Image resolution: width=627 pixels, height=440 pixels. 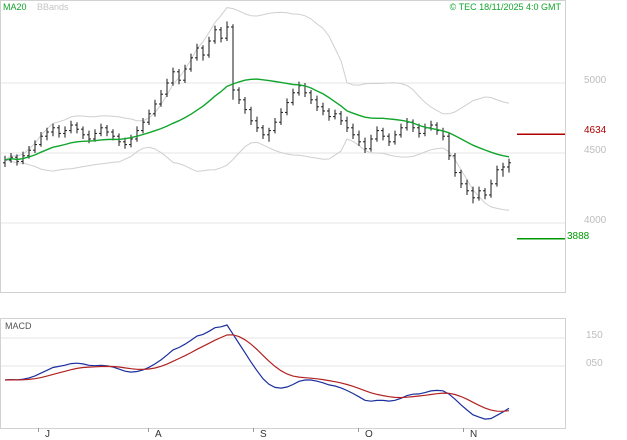 I want to click on macd-axis-label-050: 050, so click(x=594, y=363).